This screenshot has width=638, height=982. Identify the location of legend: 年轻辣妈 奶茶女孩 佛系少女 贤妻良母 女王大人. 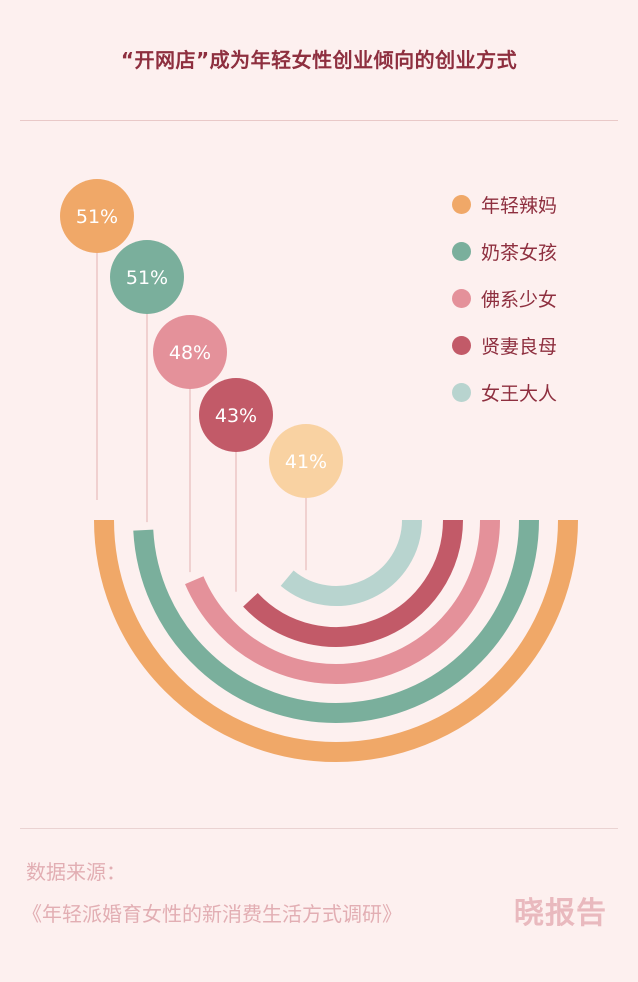
(504, 309).